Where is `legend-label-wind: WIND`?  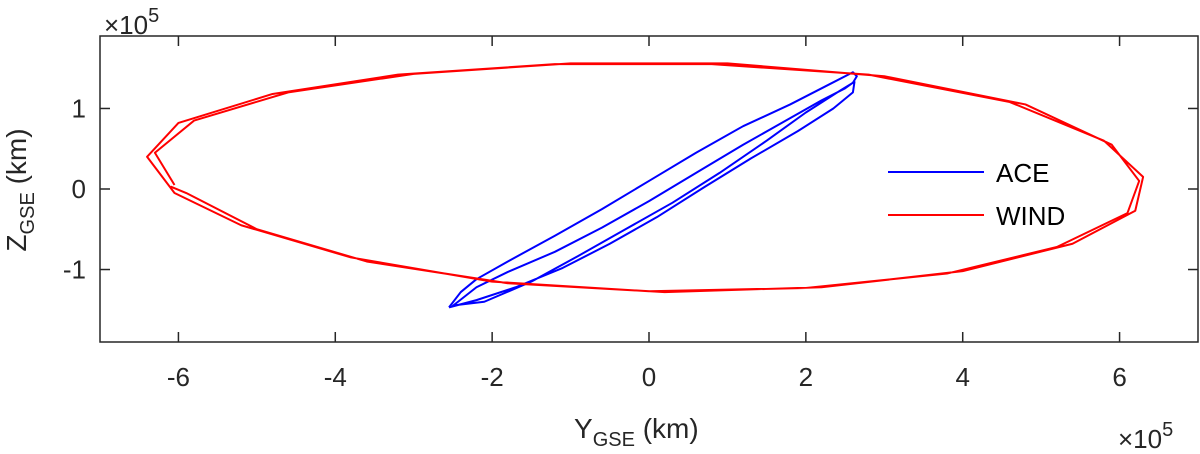 legend-label-wind: WIND is located at coordinates (1030, 216).